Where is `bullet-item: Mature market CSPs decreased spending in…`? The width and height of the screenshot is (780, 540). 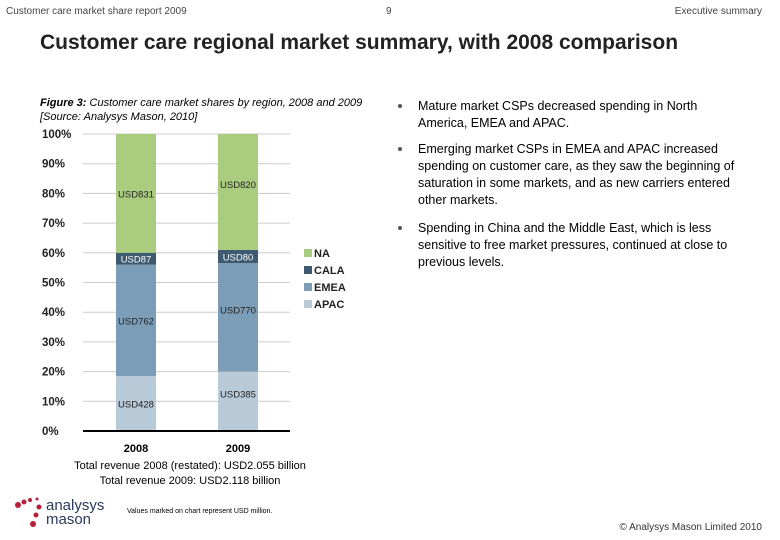 bullet-item: Mature market CSPs decreased spending in… is located at coordinates (568, 115).